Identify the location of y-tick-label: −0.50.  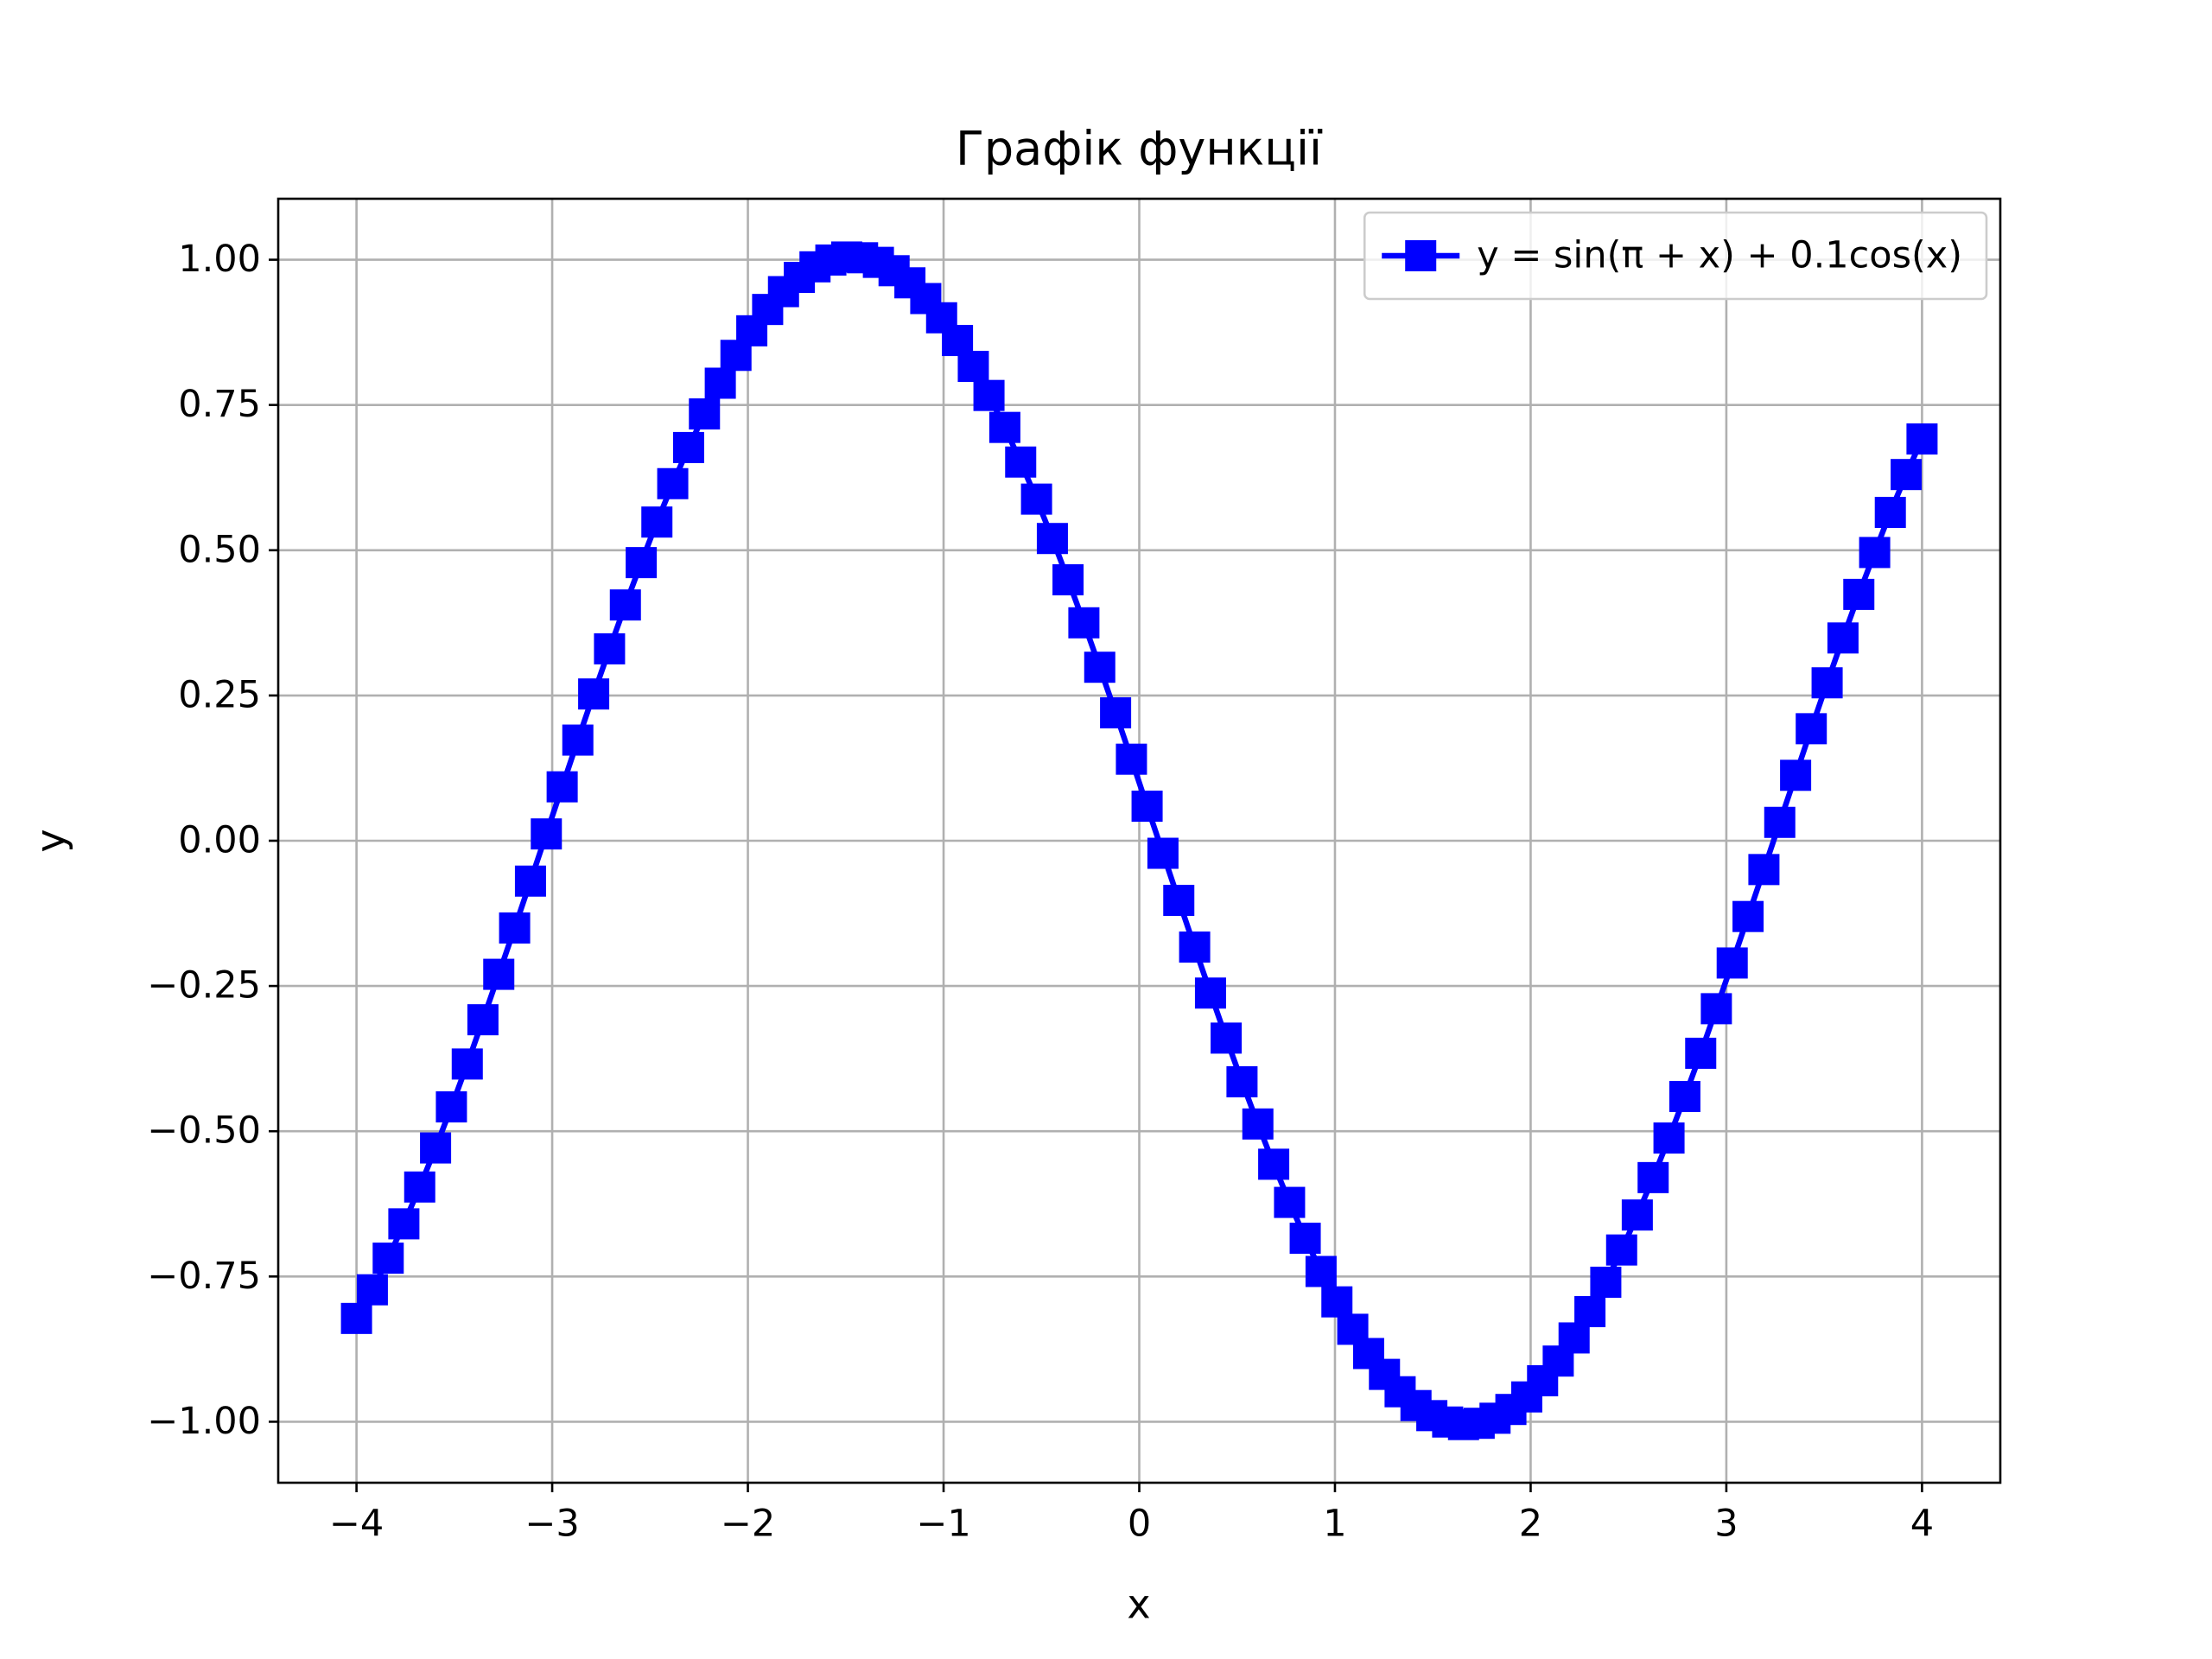
(204, 1131).